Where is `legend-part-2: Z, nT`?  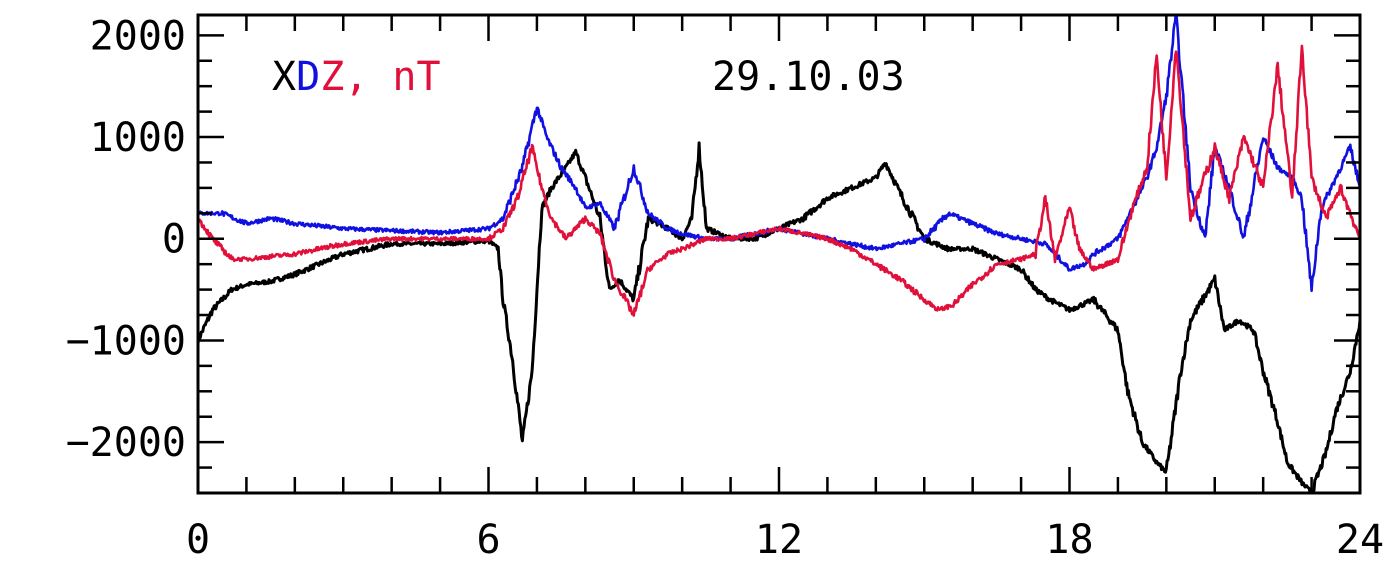 legend-part-2: Z, nT is located at coordinates (380, 77).